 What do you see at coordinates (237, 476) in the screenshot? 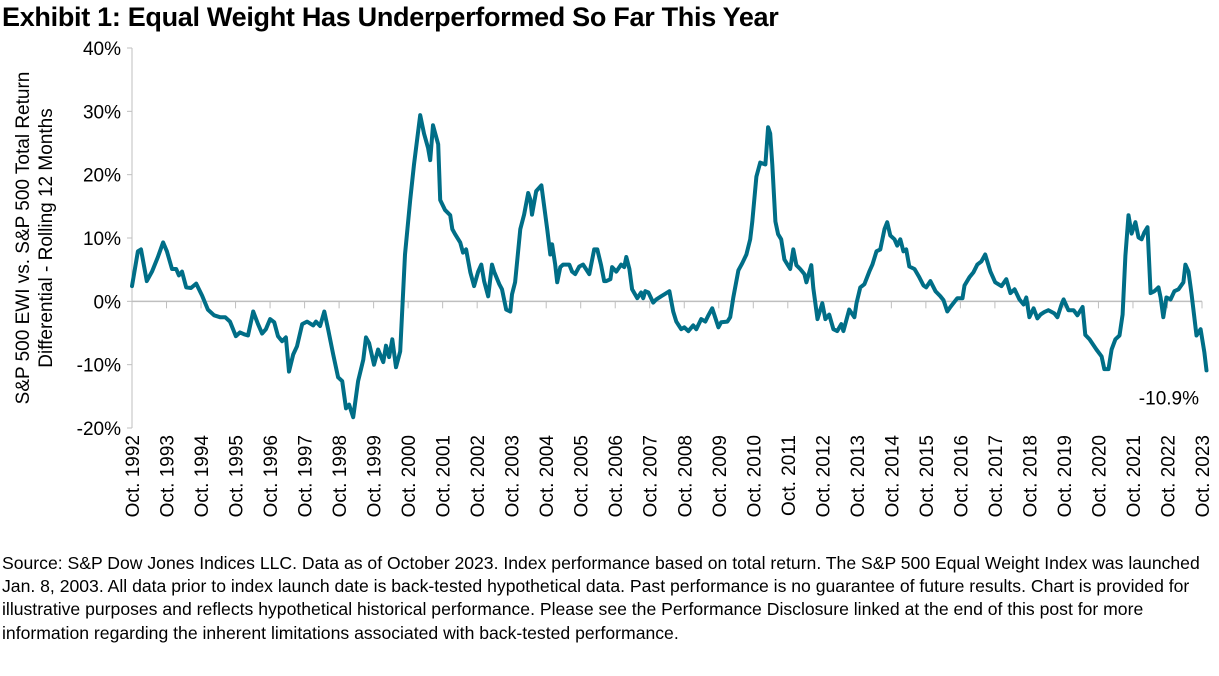
I see `x-tick-label: Oct. 1995` at bounding box center [237, 476].